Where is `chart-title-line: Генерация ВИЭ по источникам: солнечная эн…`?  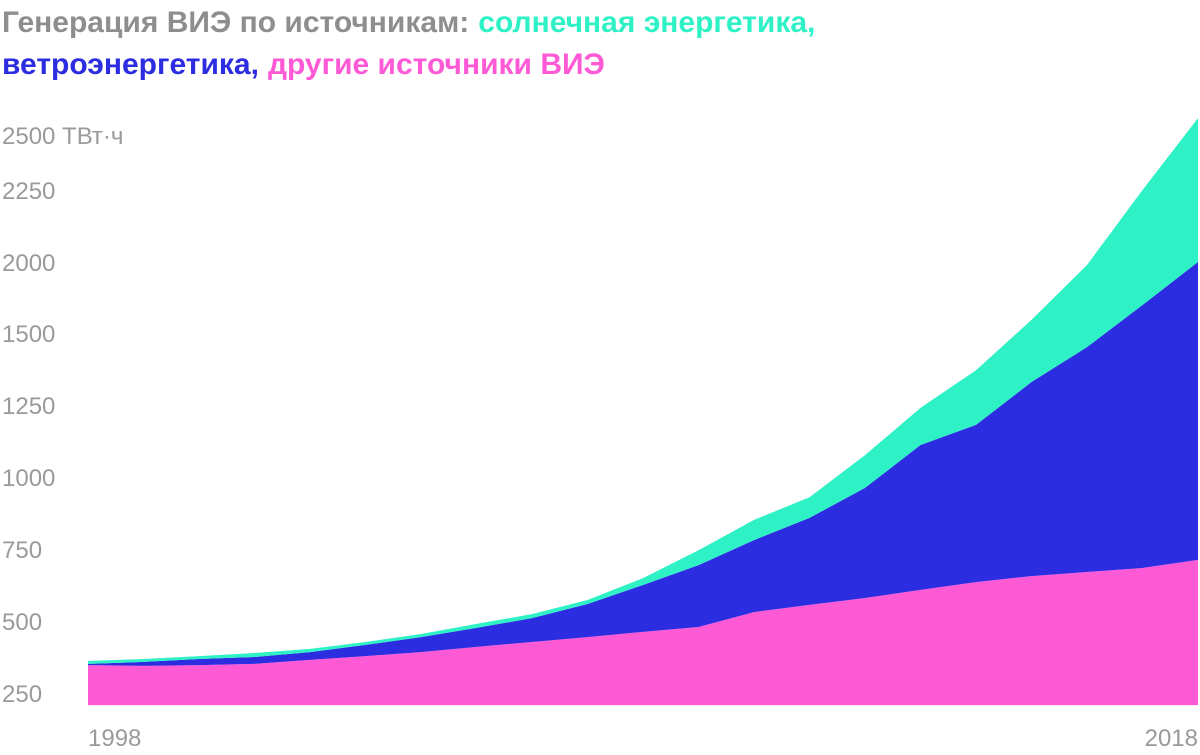 chart-title-line: Генерация ВИЭ по источникам: солнечная эн… is located at coordinates (408, 22).